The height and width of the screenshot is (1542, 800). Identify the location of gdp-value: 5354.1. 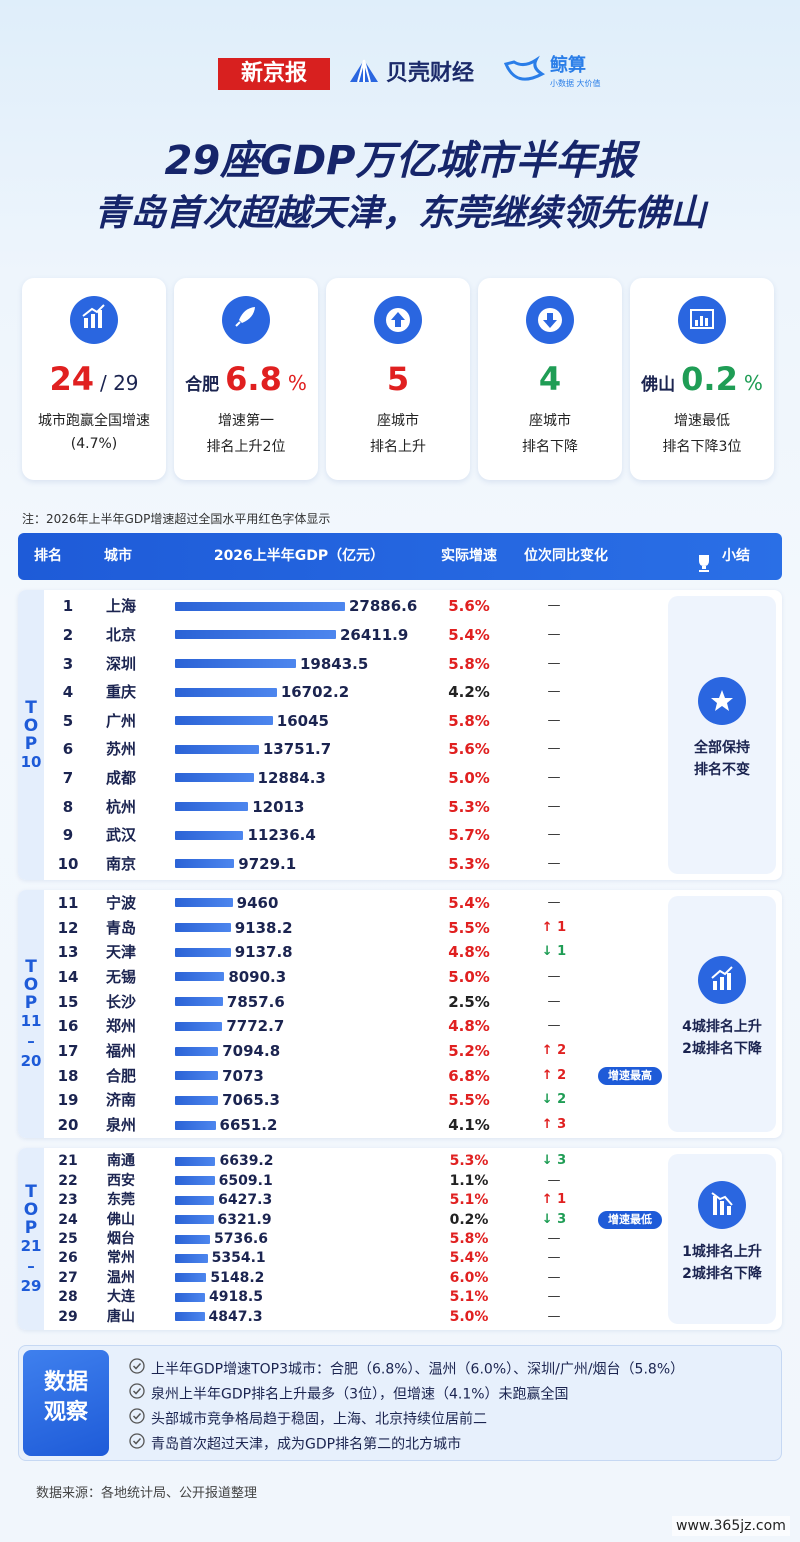
(238, 1258).